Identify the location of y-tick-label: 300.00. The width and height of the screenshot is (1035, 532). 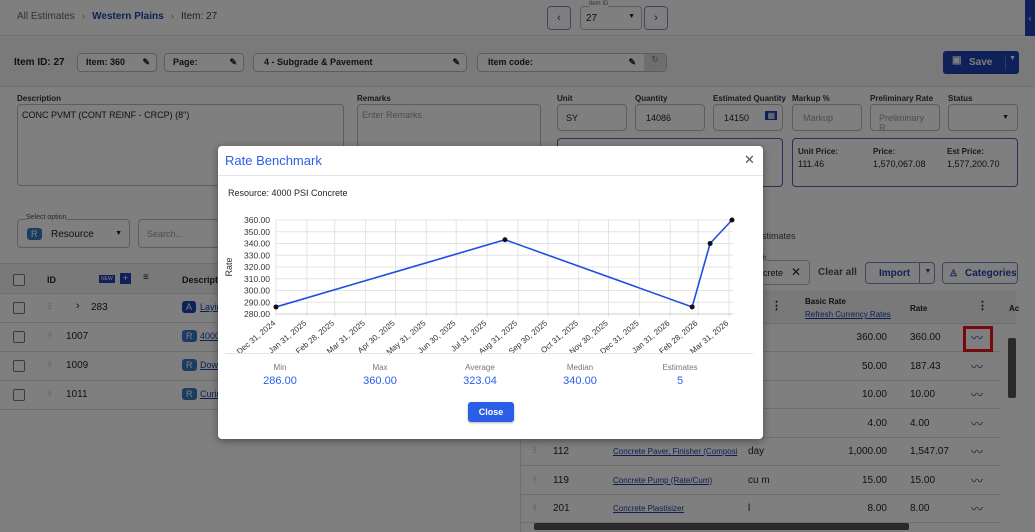
(257, 291).